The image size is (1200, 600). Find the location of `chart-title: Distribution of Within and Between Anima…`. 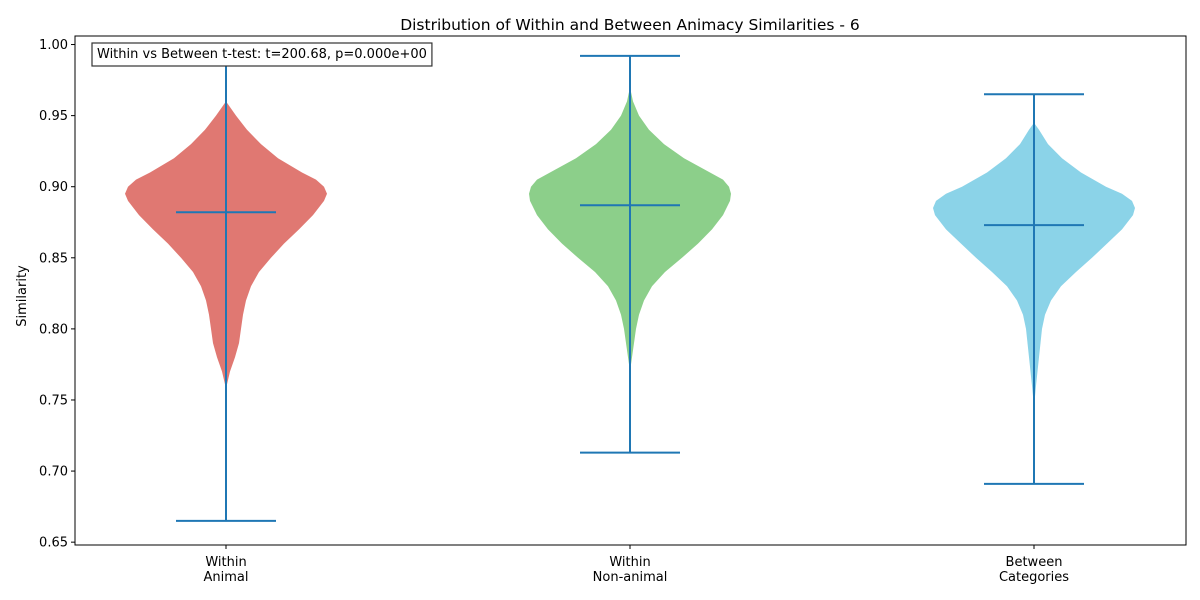

chart-title: Distribution of Within and Between Anima… is located at coordinates (630, 25).